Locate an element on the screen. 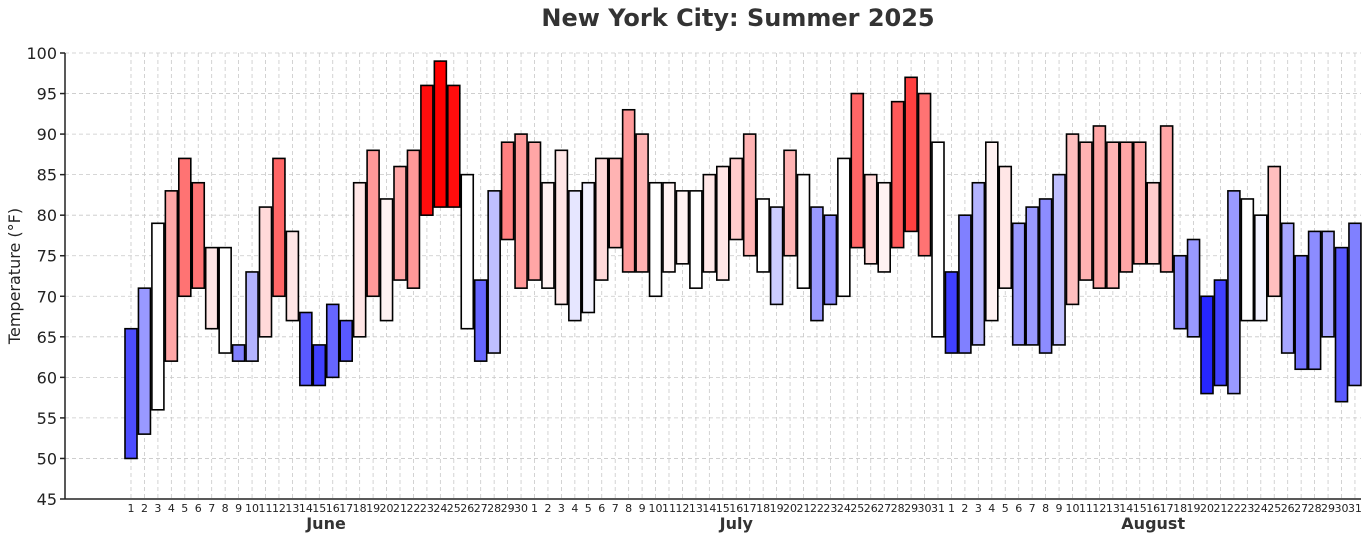 The image size is (1364, 536). y-tick-label: 65 is located at coordinates (47, 337).